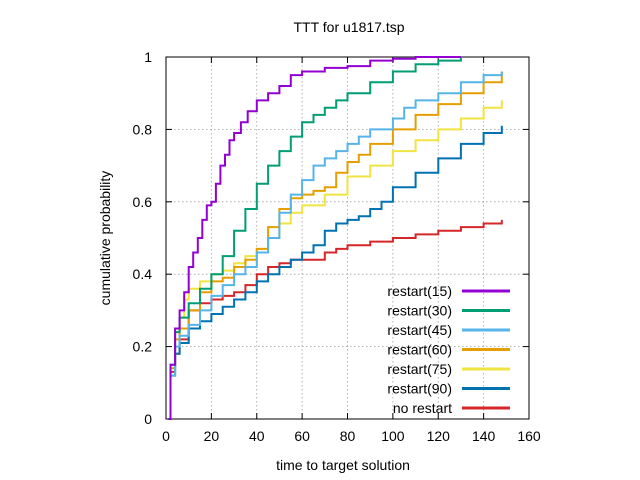 The width and height of the screenshot is (640, 480). I want to click on y-axis-label: cumulative probability, so click(105, 238).